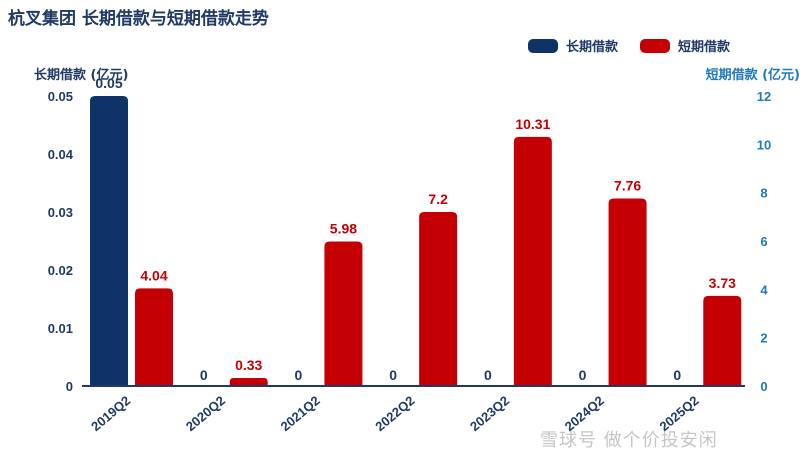  What do you see at coordinates (704, 47) in the screenshot?
I see `legend-label-short: 短期借款` at bounding box center [704, 47].